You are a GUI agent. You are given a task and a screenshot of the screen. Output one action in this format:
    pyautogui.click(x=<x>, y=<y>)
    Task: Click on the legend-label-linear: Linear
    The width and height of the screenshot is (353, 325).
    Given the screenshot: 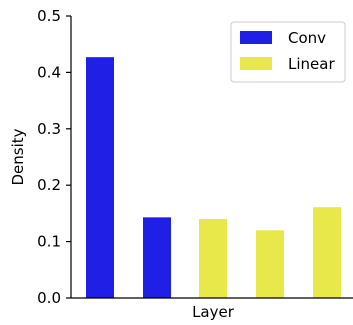 What is the action you would take?
    pyautogui.click(x=311, y=64)
    